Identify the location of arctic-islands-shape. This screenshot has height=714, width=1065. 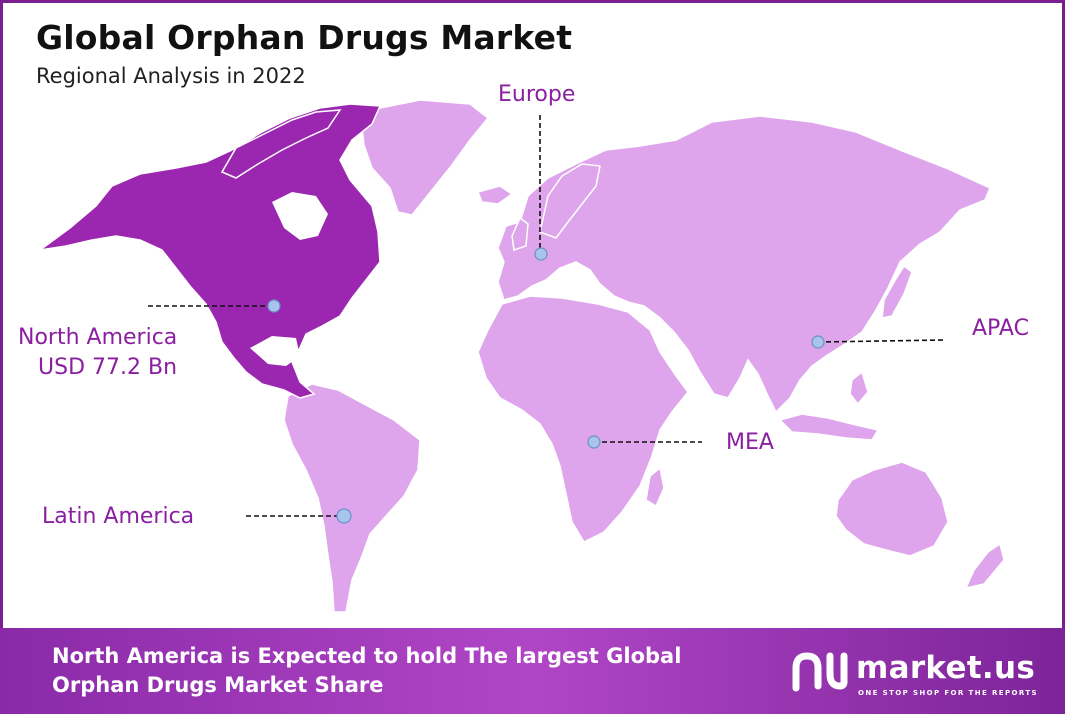
(281, 144).